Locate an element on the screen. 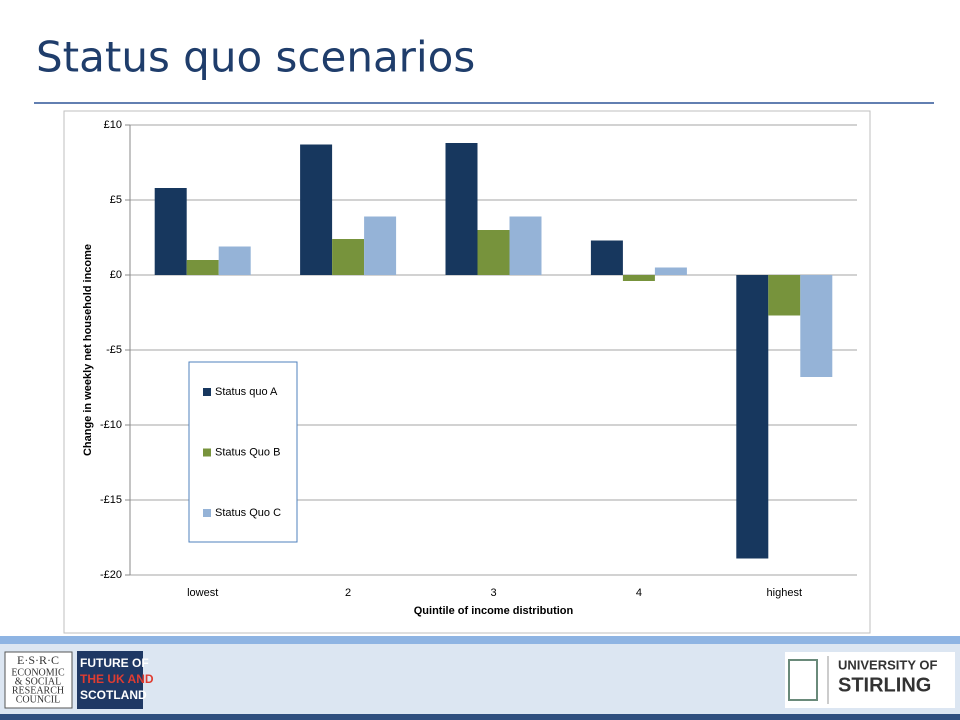 This screenshot has width=960, height=720. logo-text: E·S·R·C is located at coordinates (38, 660).